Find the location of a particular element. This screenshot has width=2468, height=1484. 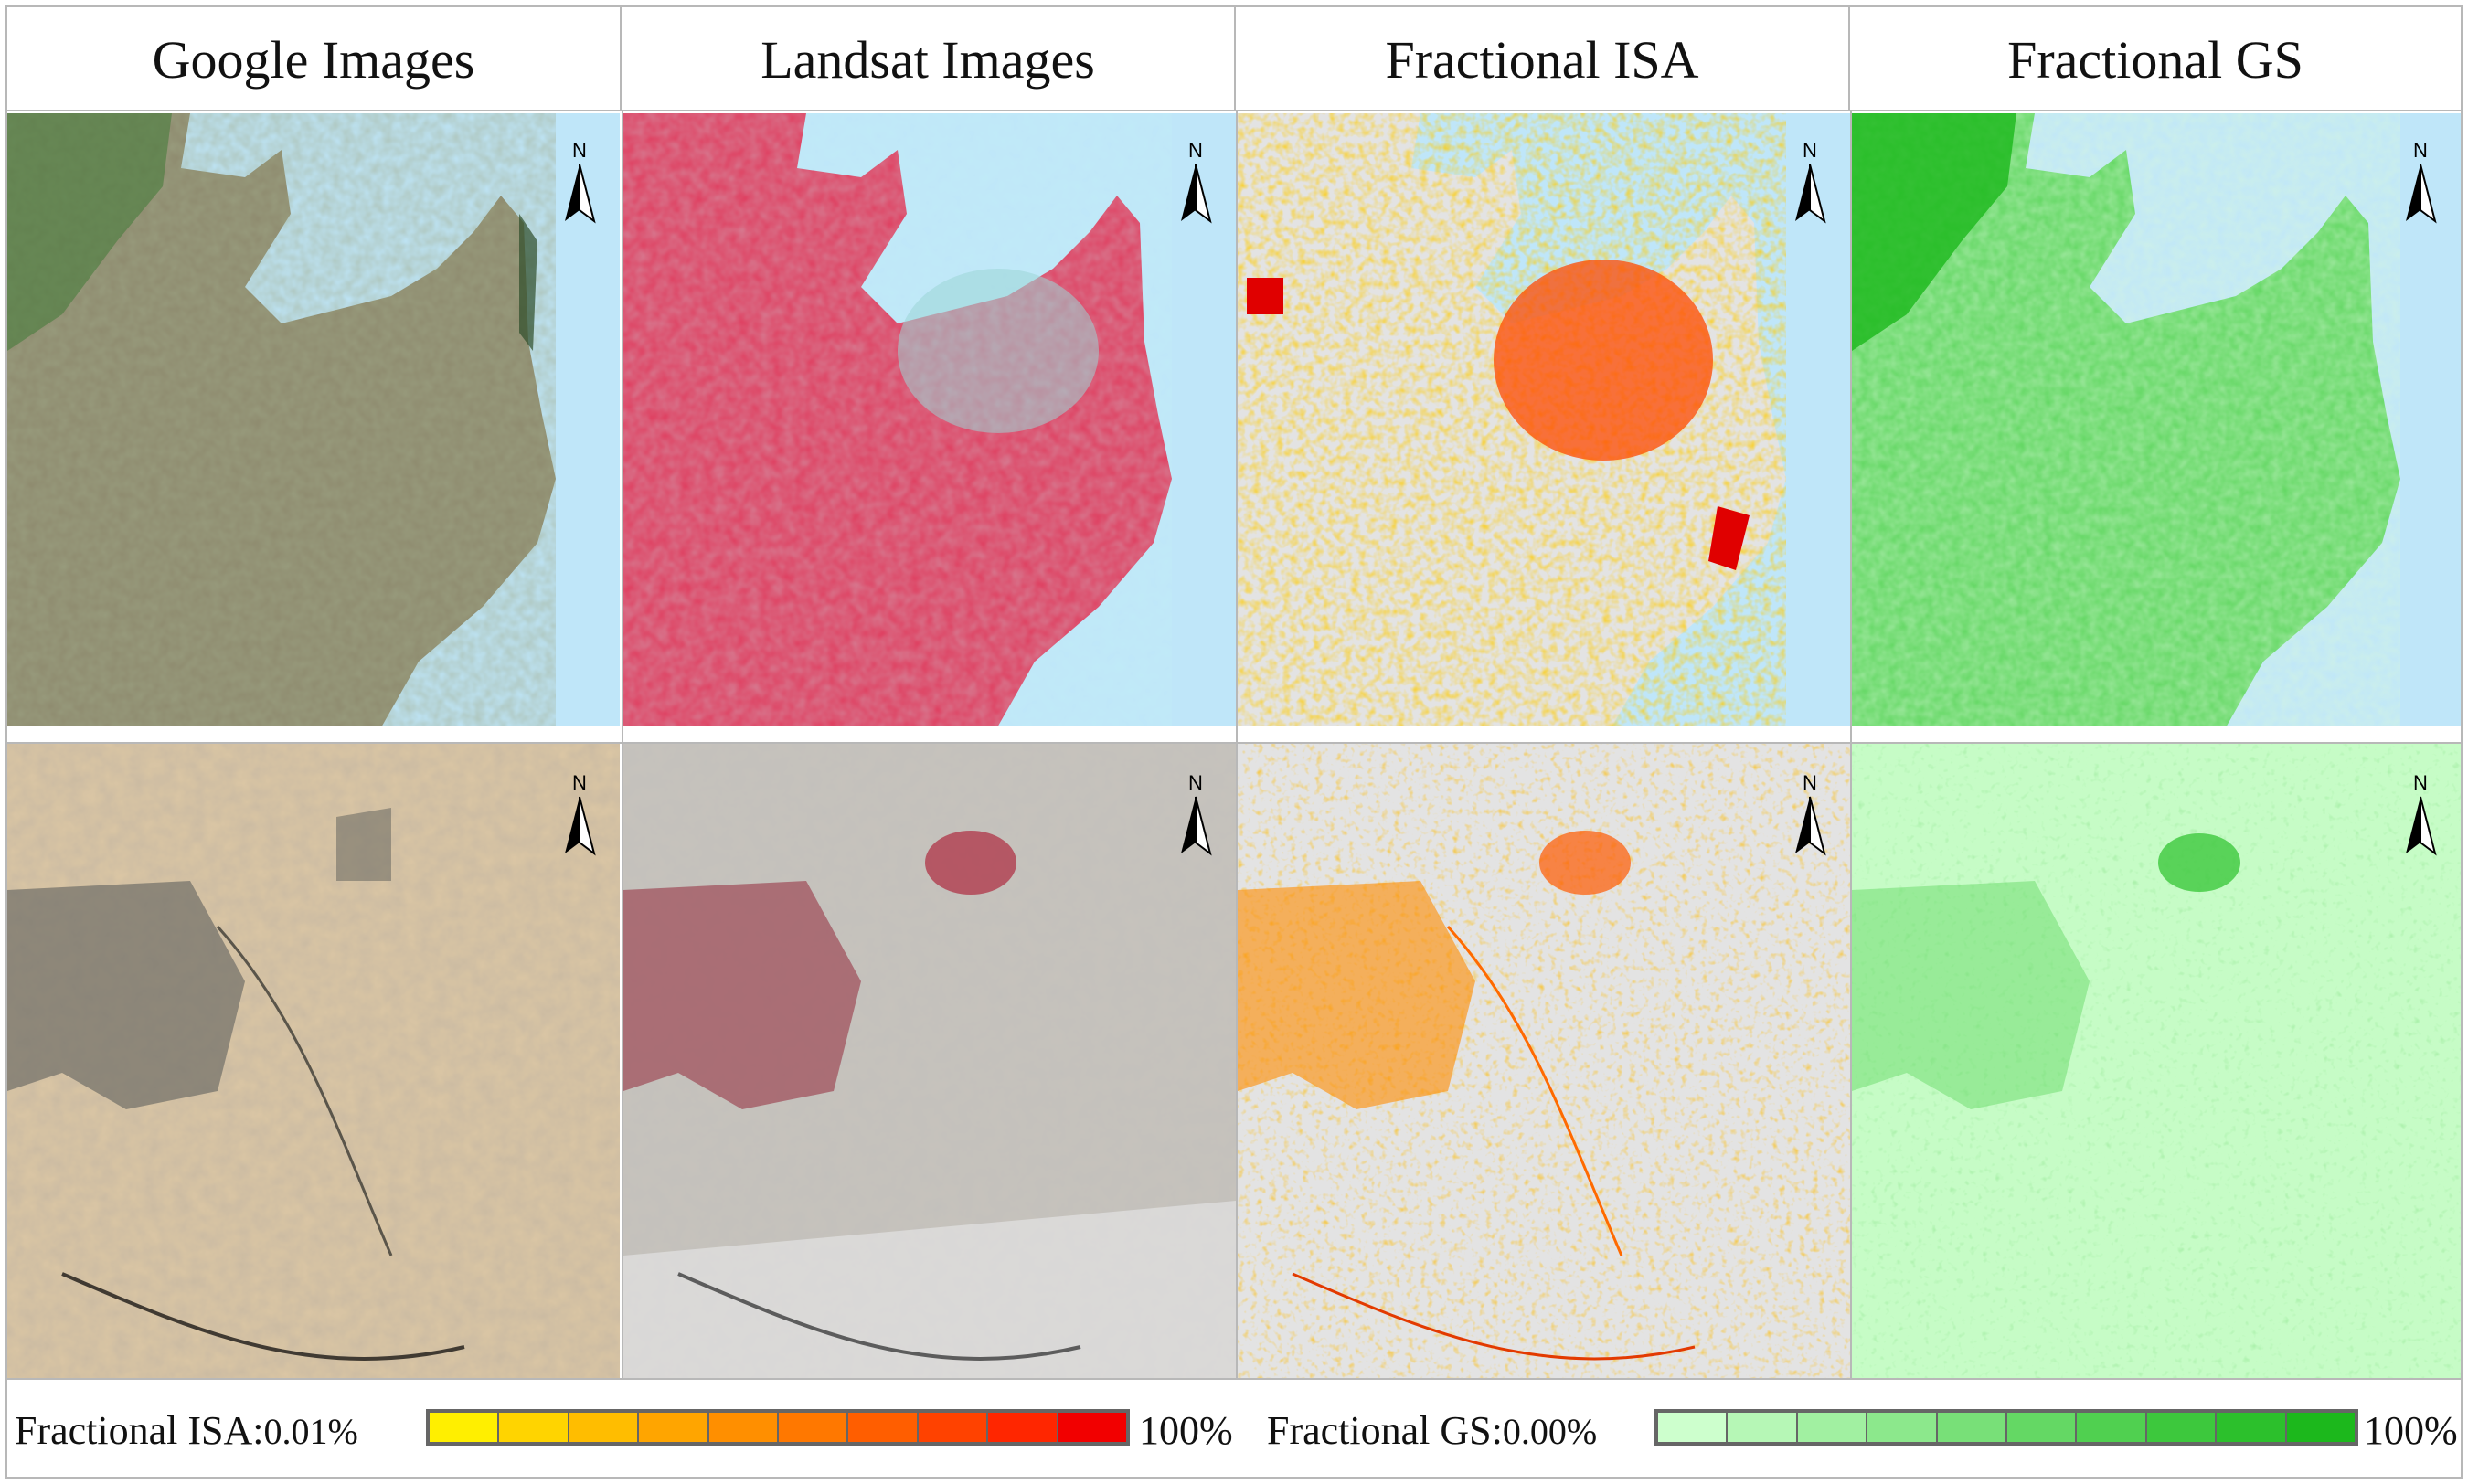

map-fractional-isa-desert: N is located at coordinates (1544, 1061).